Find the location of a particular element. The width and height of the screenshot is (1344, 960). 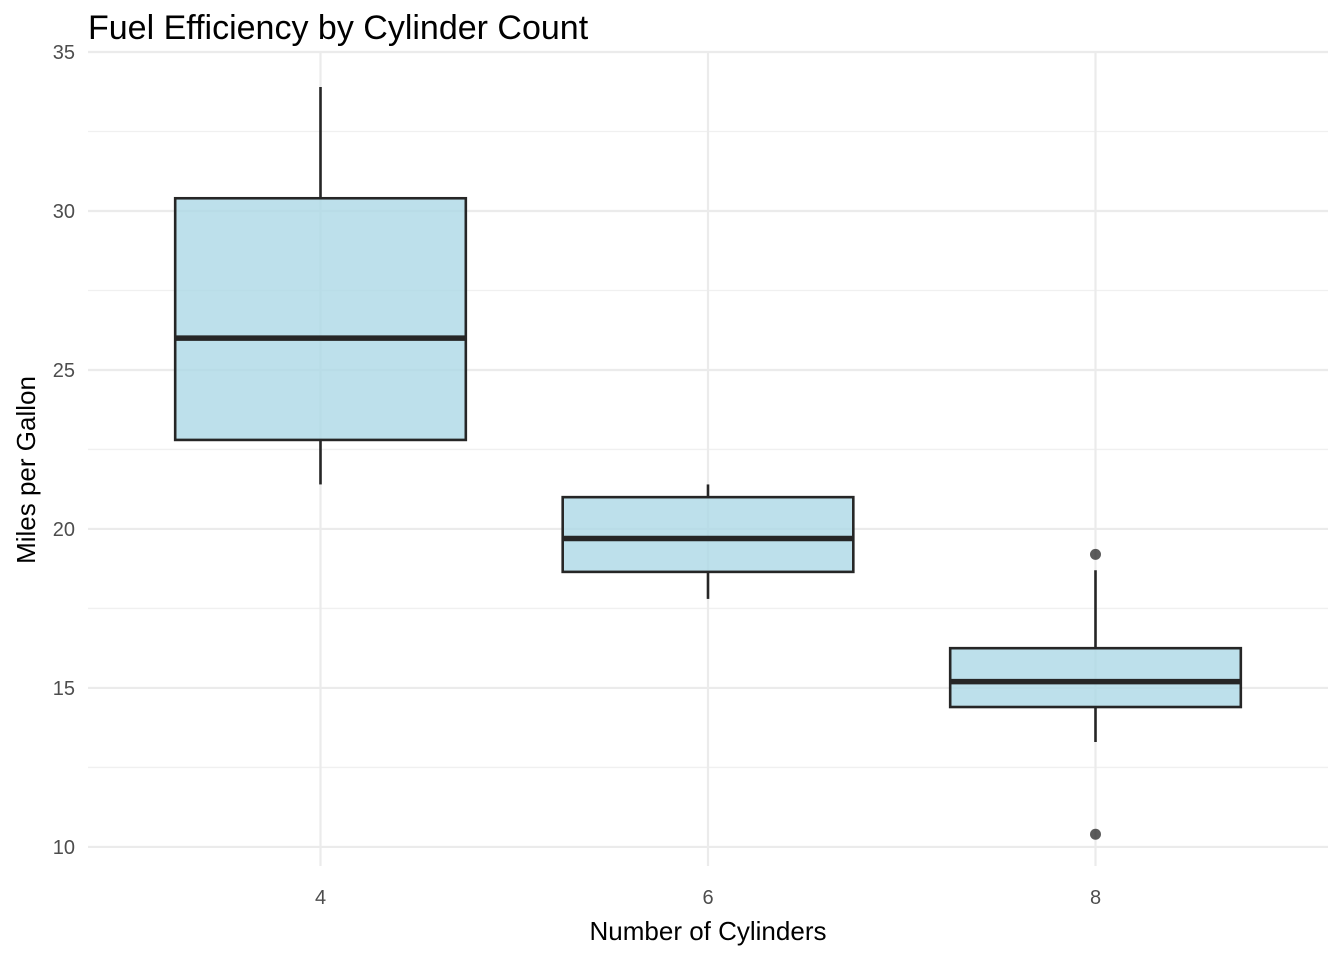

x-tick-label: 4 is located at coordinates (320, 898).